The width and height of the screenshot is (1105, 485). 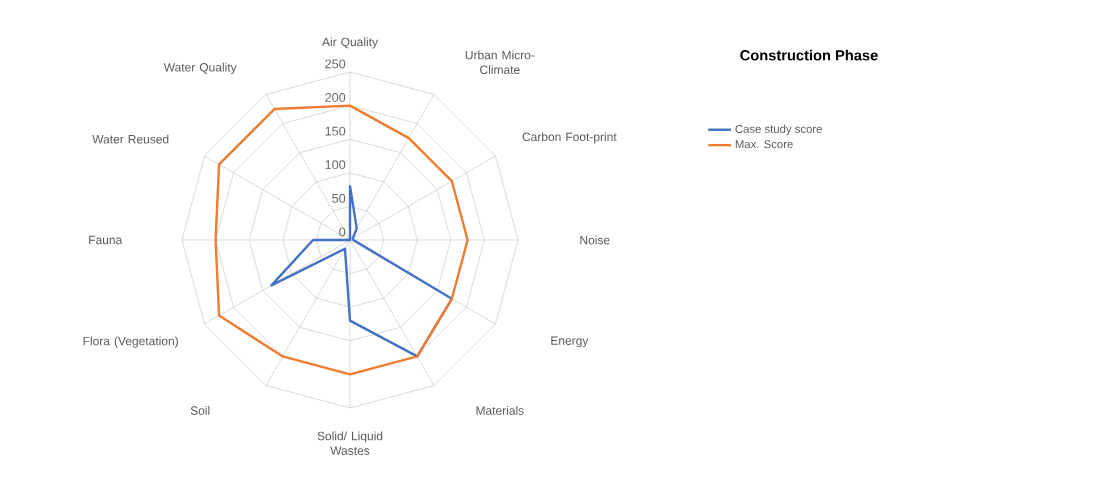 What do you see at coordinates (335, 131) in the screenshot?
I see `y-tick-label: 150` at bounding box center [335, 131].